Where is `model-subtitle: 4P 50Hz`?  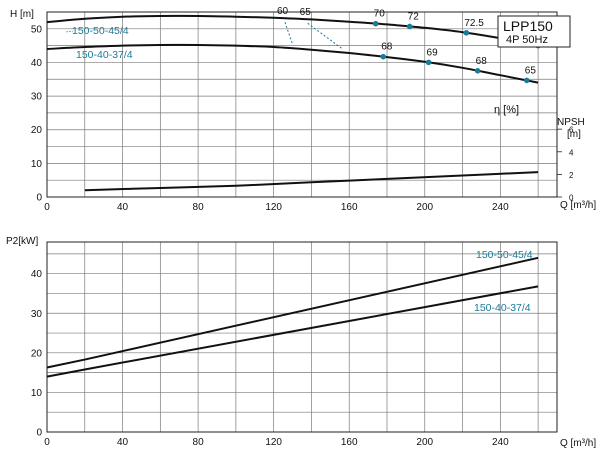
model-subtitle: 4P 50Hz is located at coordinates (527, 40).